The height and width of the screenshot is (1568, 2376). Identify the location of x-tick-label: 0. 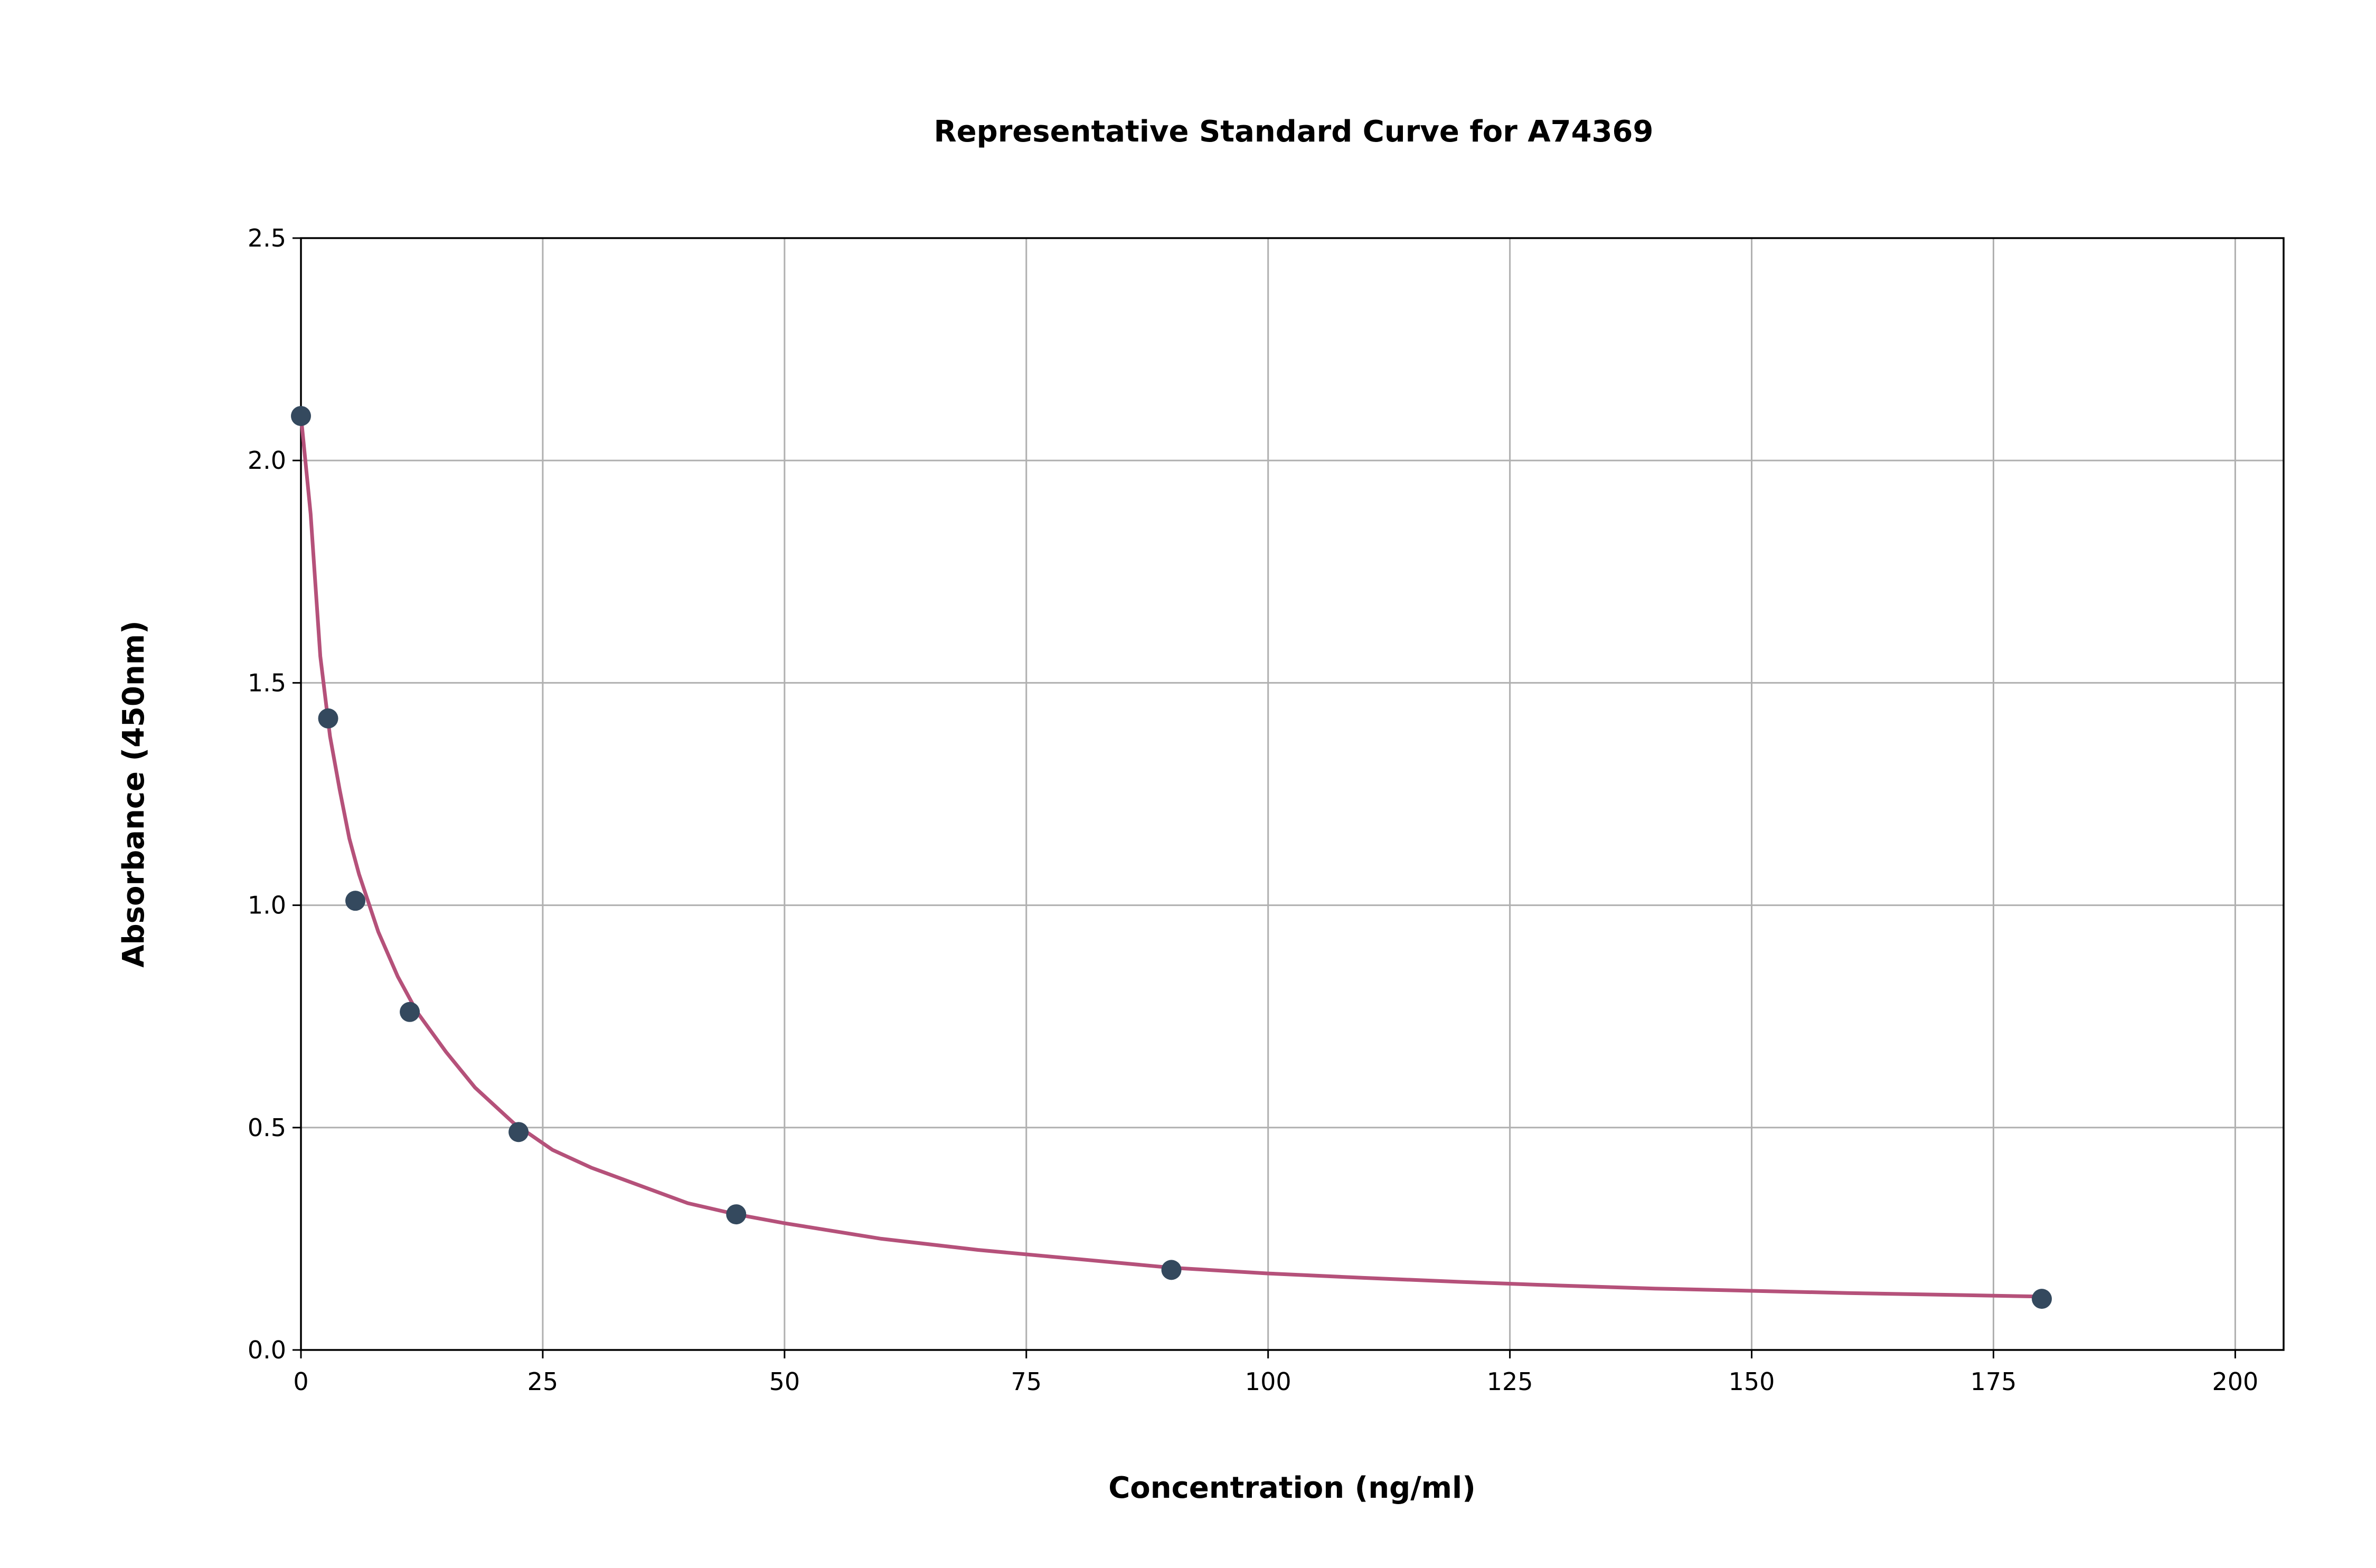
(300, 1382).